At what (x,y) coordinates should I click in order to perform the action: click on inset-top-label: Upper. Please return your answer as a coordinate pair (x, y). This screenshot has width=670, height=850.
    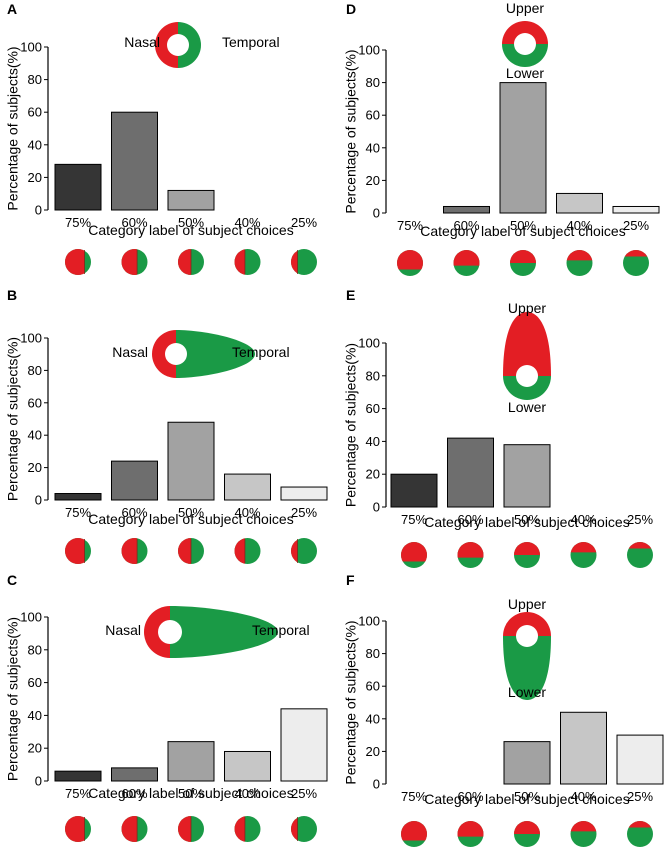
    Looking at the image, I should click on (527, 308).